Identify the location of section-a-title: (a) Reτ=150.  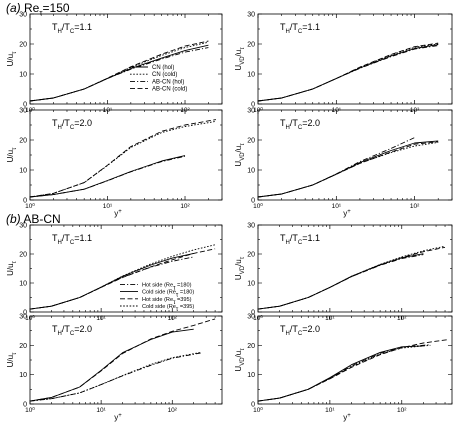
(38, 9).